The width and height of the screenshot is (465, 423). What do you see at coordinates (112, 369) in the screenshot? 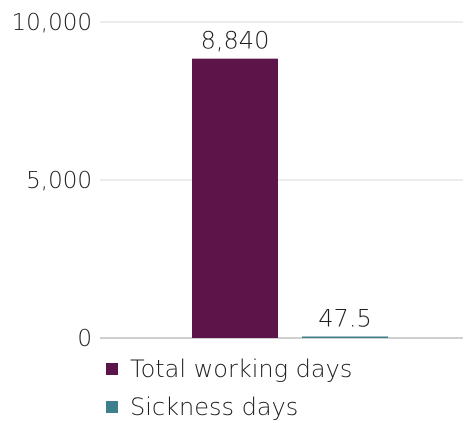
I see `legend-swatch-total-working-days` at bounding box center [112, 369].